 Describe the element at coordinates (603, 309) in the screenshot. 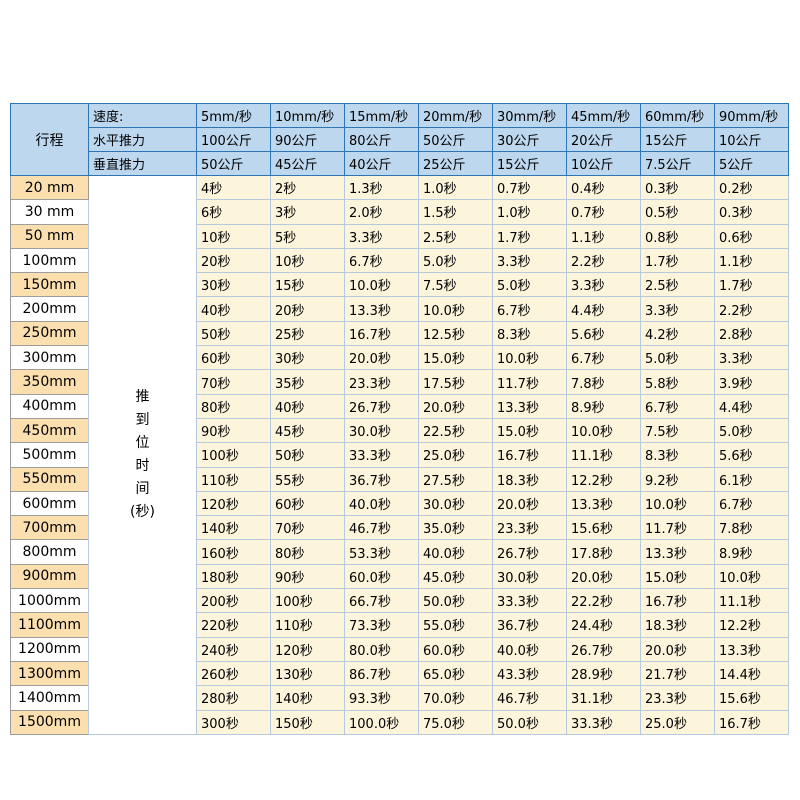

I see `time-cell: 4.4秒` at that location.